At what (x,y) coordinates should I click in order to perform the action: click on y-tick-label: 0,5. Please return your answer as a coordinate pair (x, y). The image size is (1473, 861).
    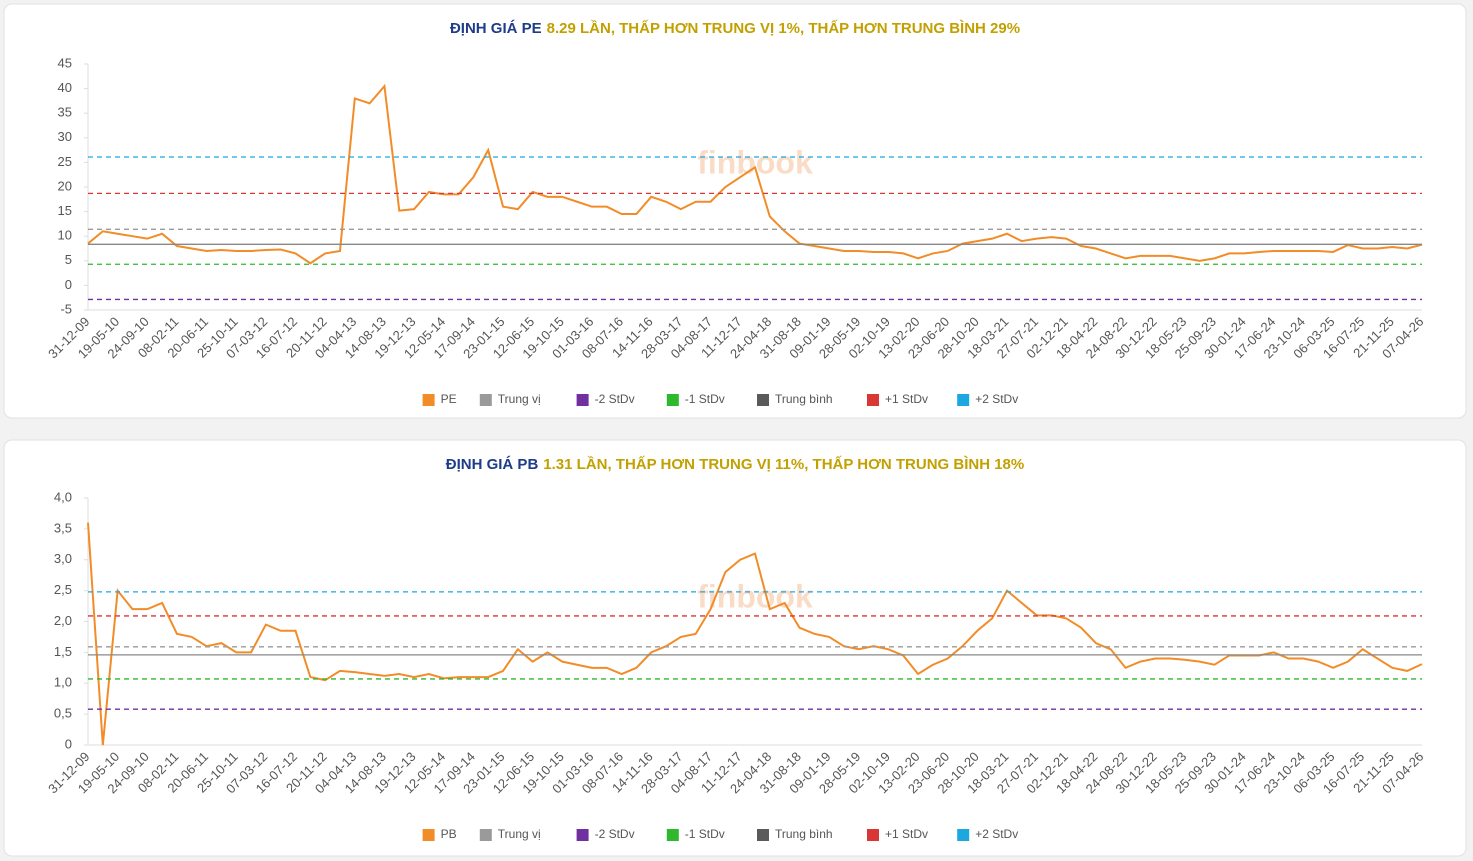
    Looking at the image, I should click on (63, 713).